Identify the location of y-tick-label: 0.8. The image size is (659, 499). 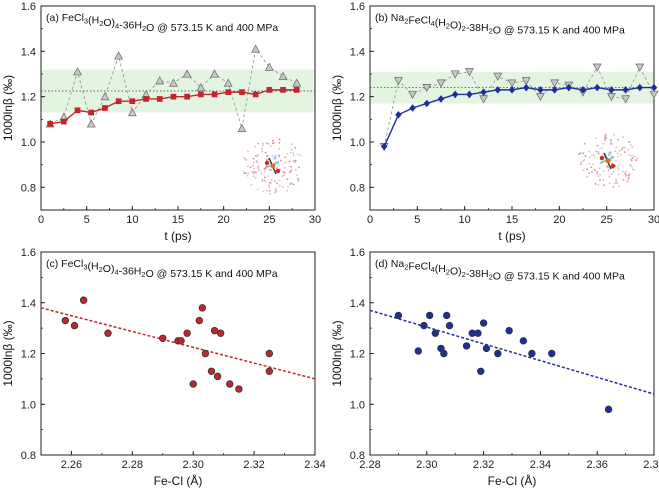
(357, 456).